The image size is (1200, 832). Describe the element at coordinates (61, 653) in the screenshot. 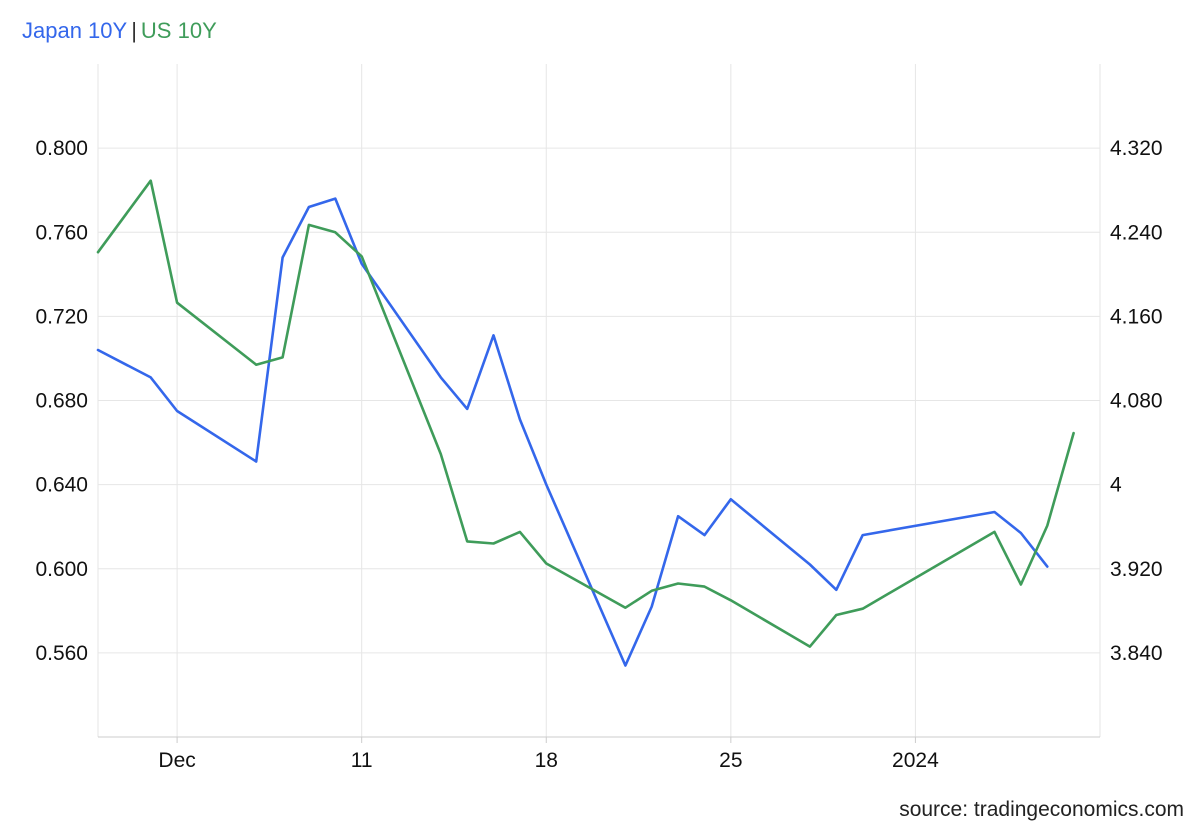

I see `left-axis-tick: 0.560` at that location.